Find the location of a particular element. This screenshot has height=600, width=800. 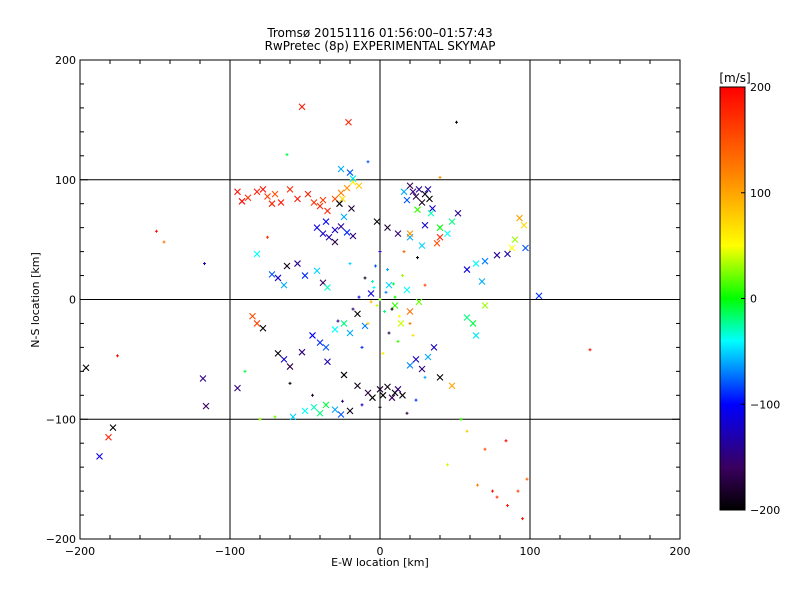

y-tick-label: −200 is located at coordinates (61, 539).